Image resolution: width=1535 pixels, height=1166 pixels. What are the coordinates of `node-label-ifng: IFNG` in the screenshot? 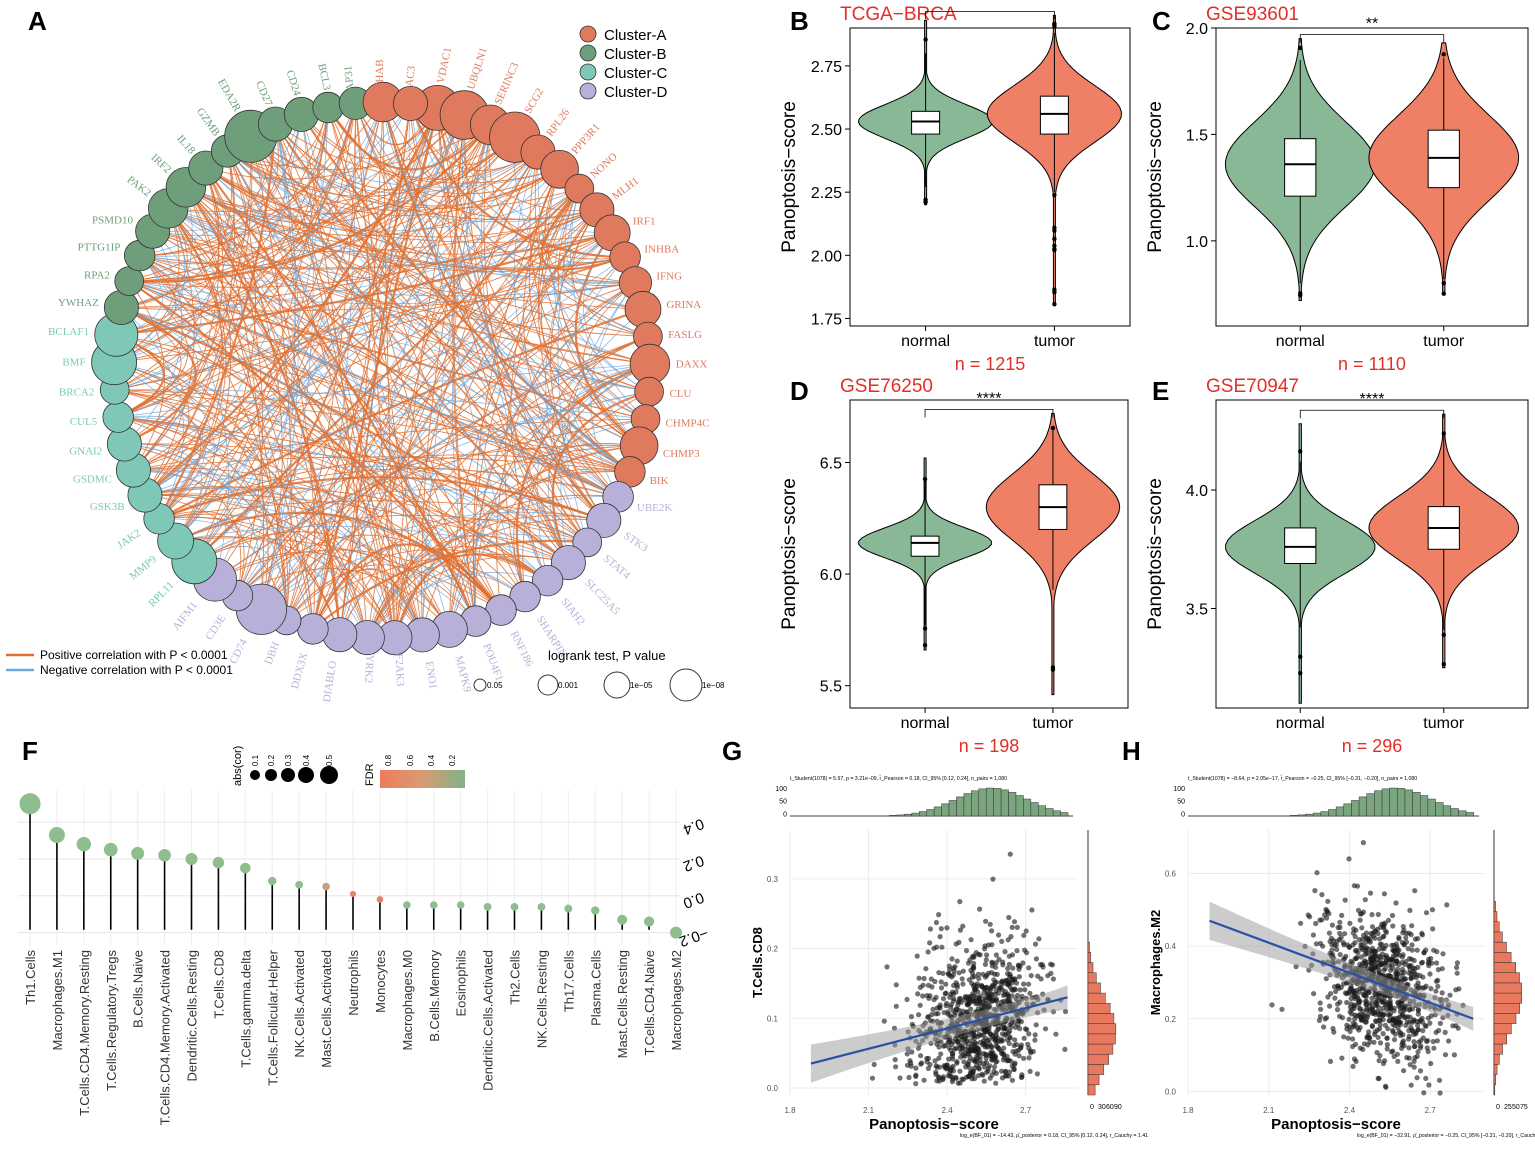 It's located at (669, 277).